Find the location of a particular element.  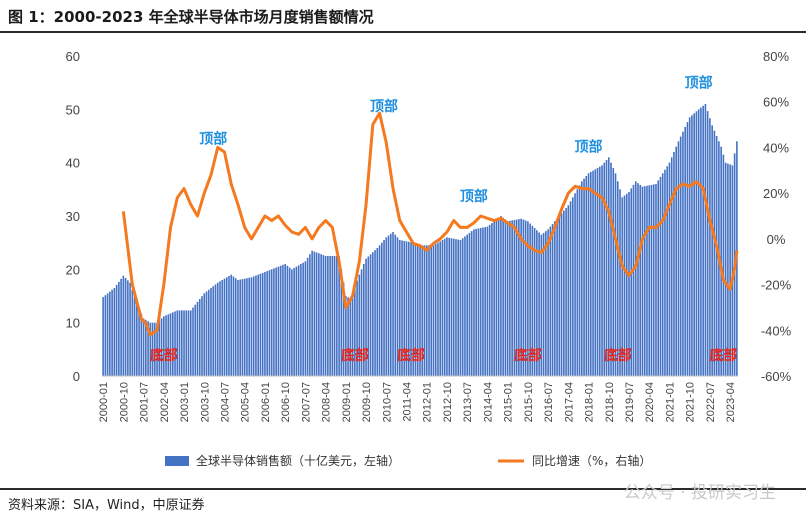

x-tick-label: 2005-04 is located at coordinates (246, 402).